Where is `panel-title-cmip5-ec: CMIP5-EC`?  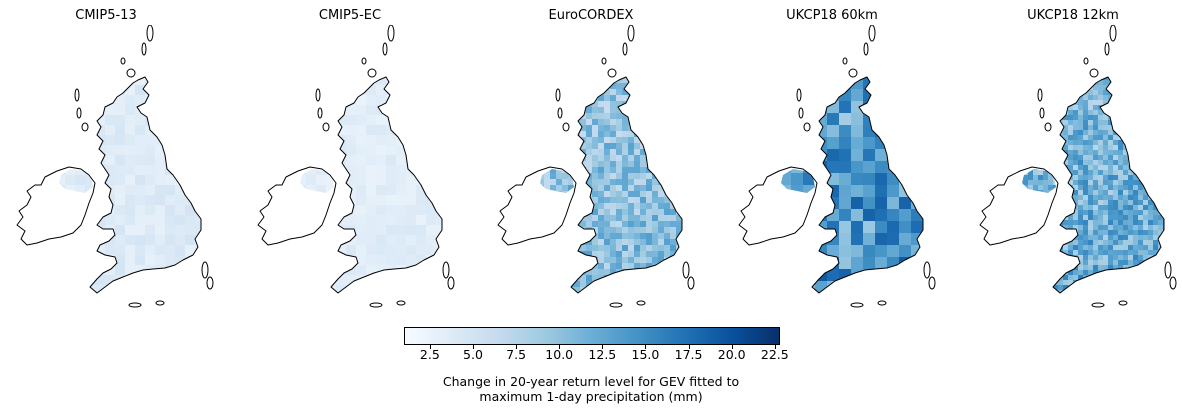 panel-title-cmip5-ec: CMIP5-EC is located at coordinates (350, 15).